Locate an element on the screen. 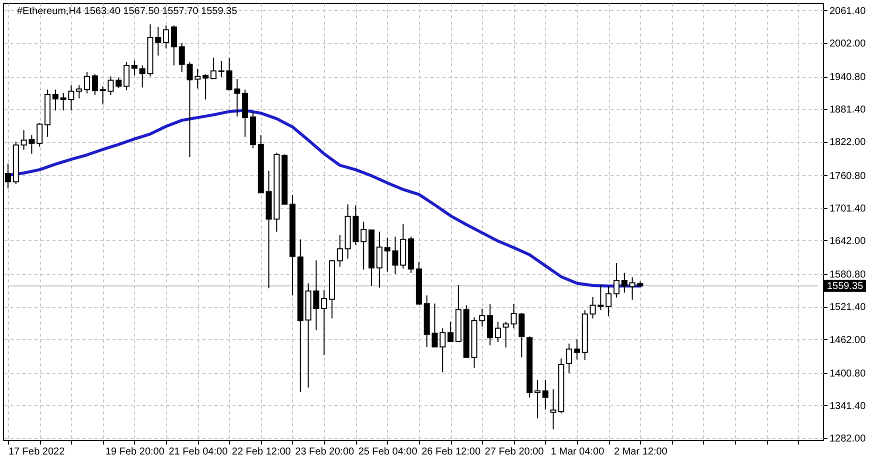  x-tick-label: 23 Feb 20:00 is located at coordinates (325, 452).